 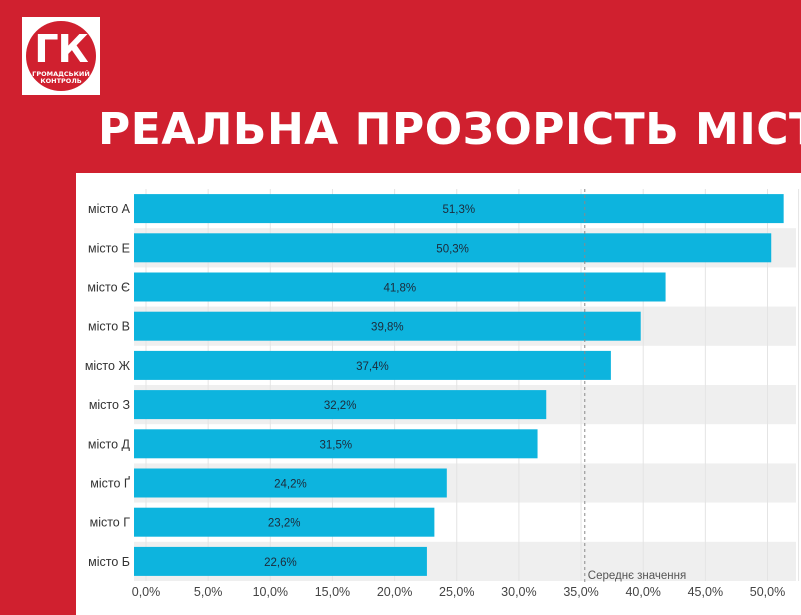 What do you see at coordinates (332, 592) in the screenshot?
I see `x-tick-label: 15,0%` at bounding box center [332, 592].